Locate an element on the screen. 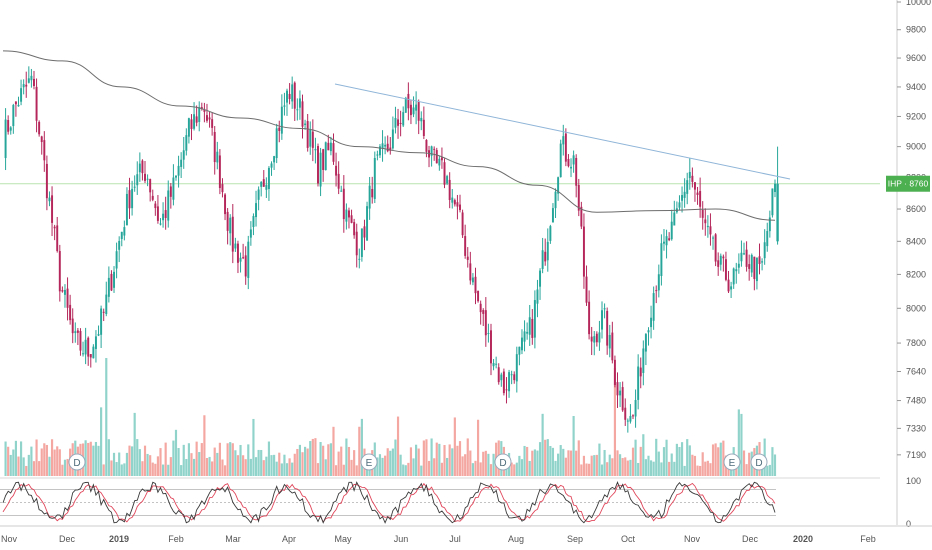  time-tick-label: 2019 is located at coordinates (119, 539).